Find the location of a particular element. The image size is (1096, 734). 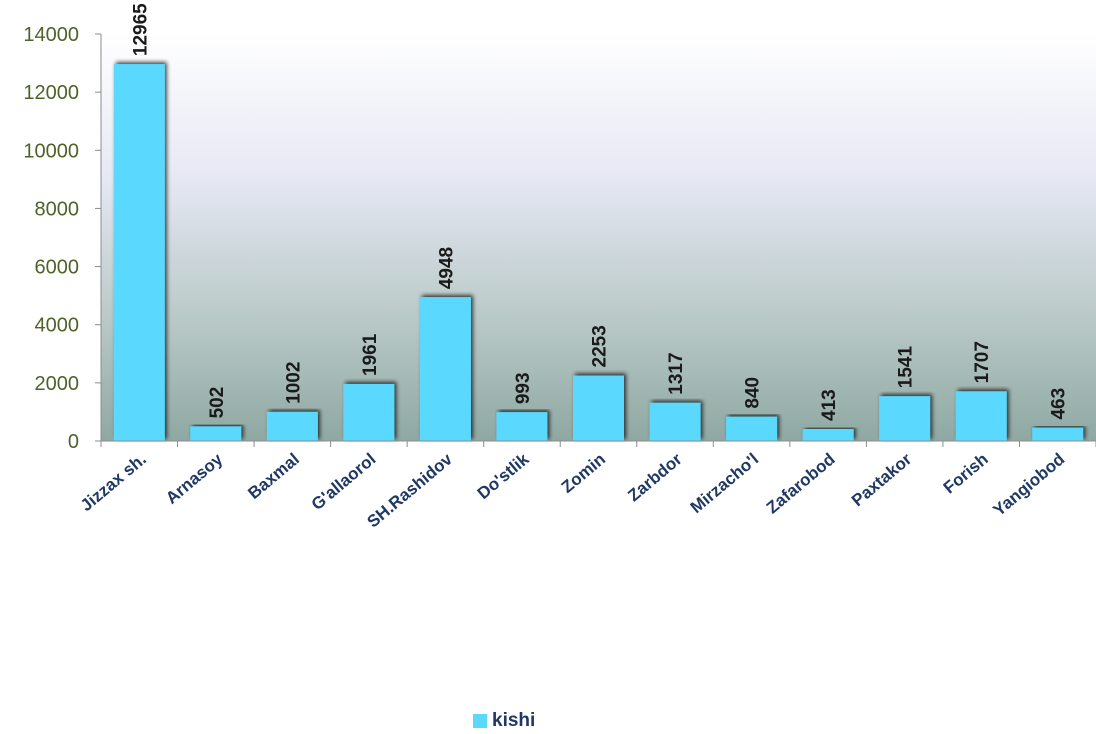

y-tick-label: 14000 is located at coordinates (51, 35).